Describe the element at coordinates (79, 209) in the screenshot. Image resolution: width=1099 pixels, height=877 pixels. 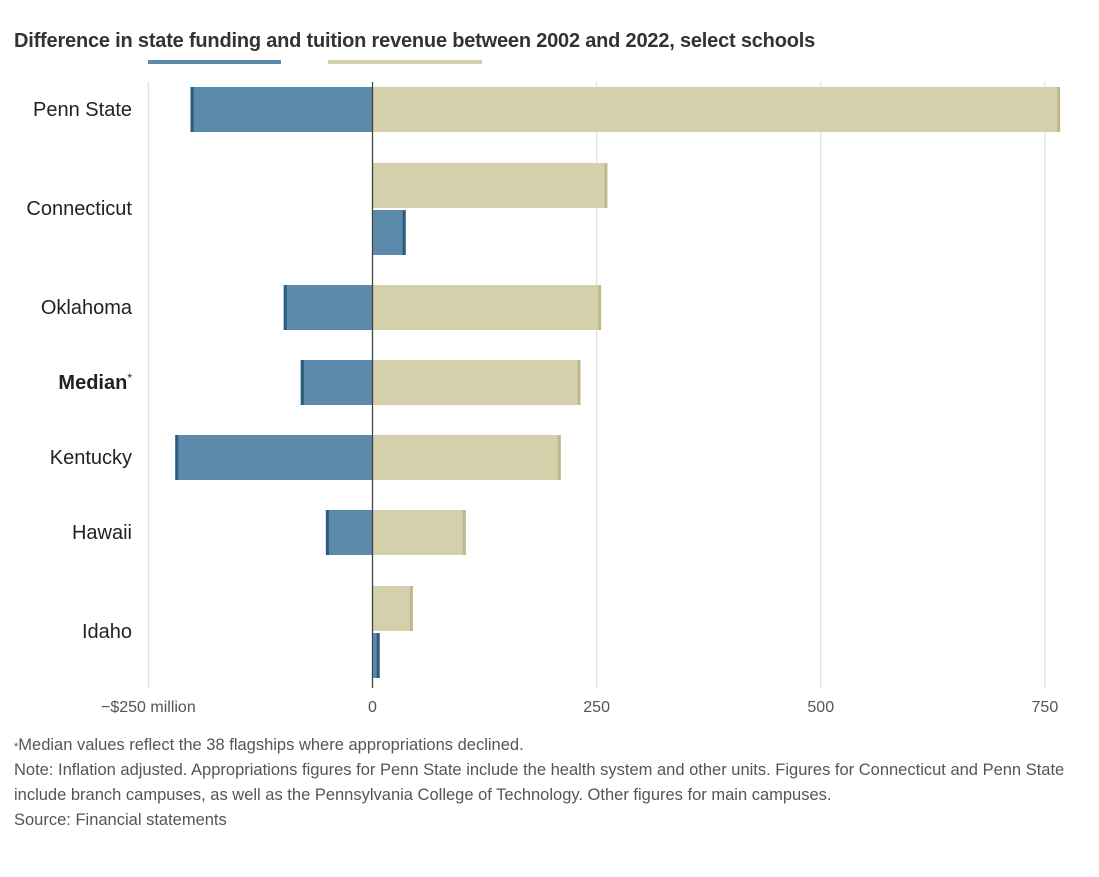
I see `category-label: Connecticut` at that location.